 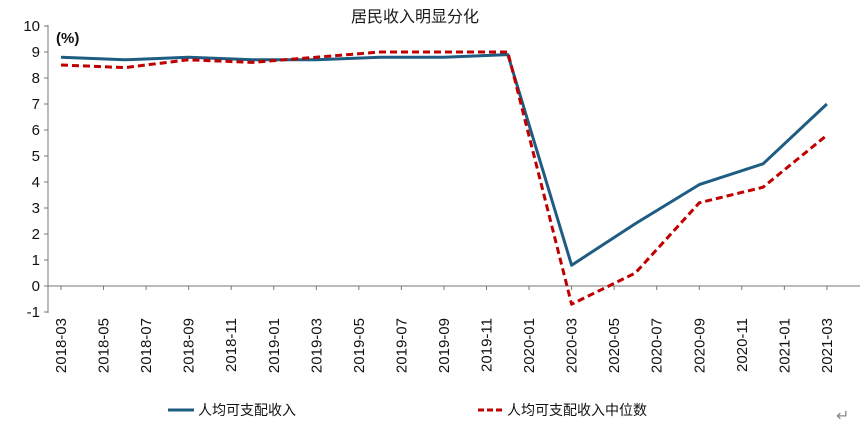 I want to click on x-tick-label: 2018-09, so click(x=189, y=345).